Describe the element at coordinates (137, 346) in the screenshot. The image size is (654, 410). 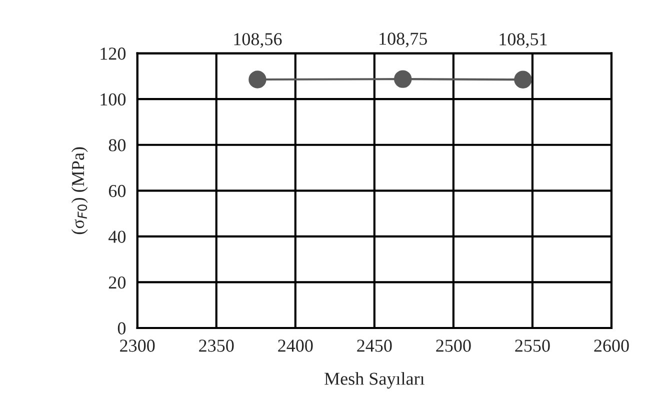
I see `x-tick-label: 2300` at that location.